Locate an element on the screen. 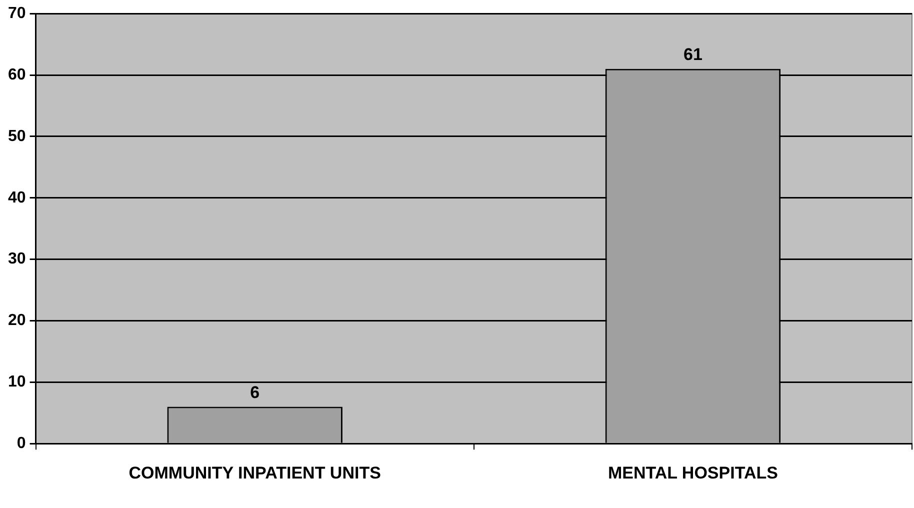 Image resolution: width=914 pixels, height=508 pixels. y-tick-label: 30 is located at coordinates (17, 259).